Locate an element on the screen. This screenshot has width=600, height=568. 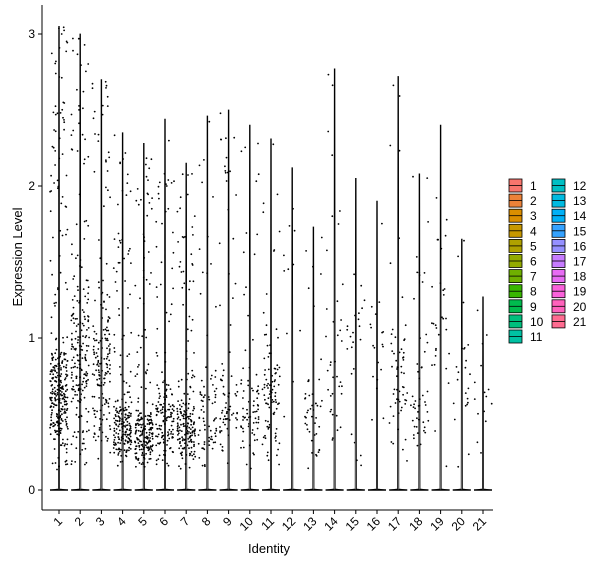
x-tick-label: 6 is located at coordinates (163, 521).